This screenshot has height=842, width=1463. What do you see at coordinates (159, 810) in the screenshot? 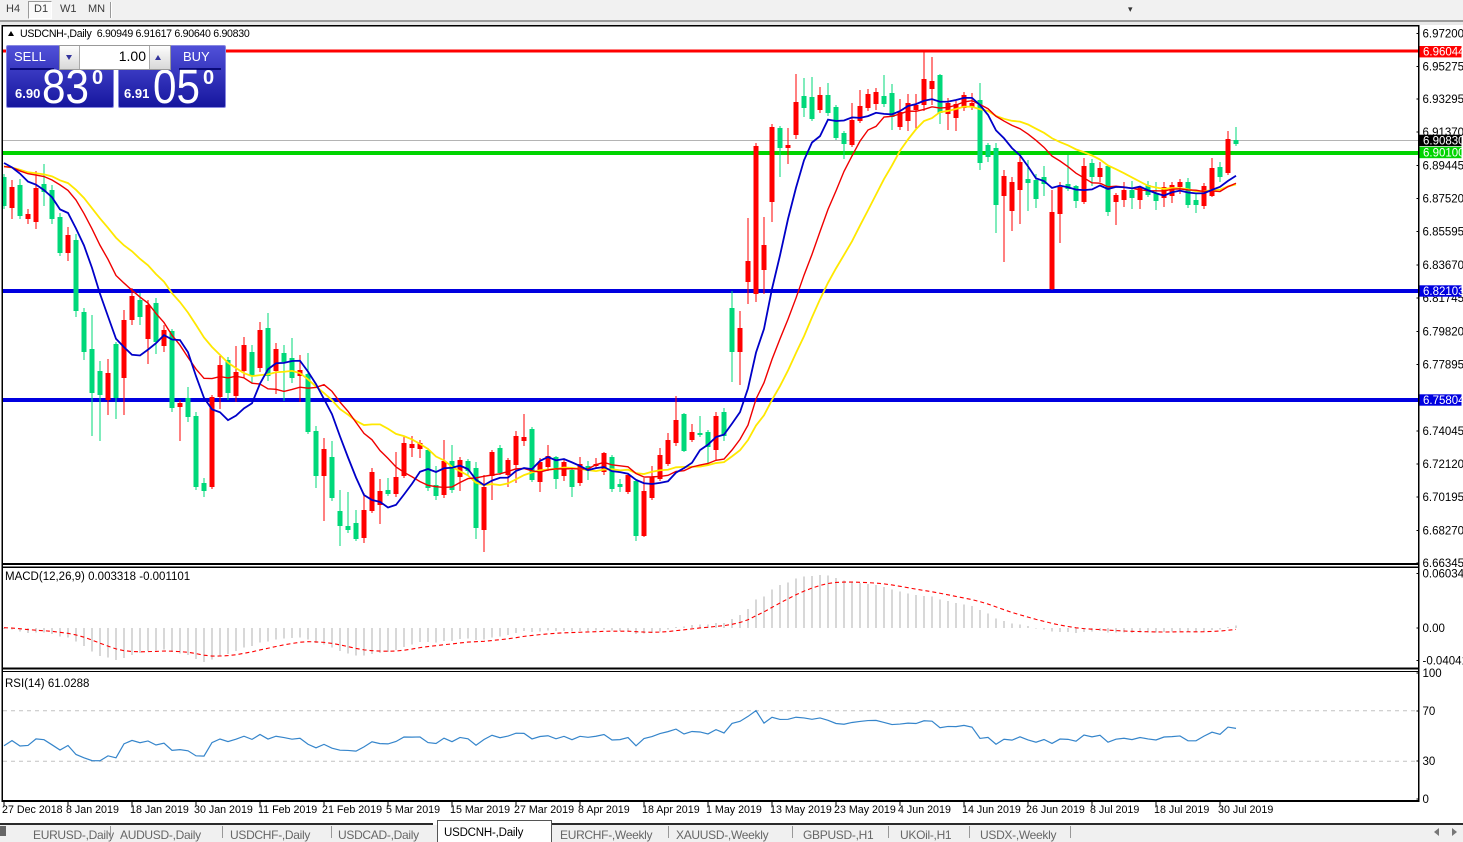
I see `svg-text: 18 Jan 2019` at bounding box center [159, 810].